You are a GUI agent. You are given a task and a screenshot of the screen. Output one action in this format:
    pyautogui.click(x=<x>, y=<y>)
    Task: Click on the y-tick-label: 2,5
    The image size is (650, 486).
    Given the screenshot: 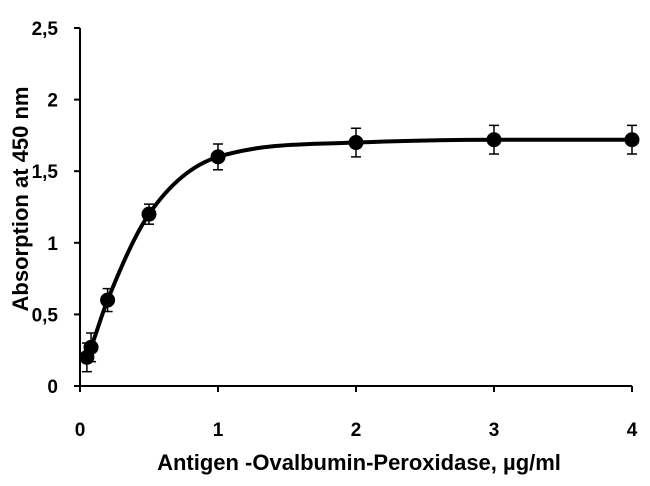 What is the action you would take?
    pyautogui.click(x=45, y=29)
    